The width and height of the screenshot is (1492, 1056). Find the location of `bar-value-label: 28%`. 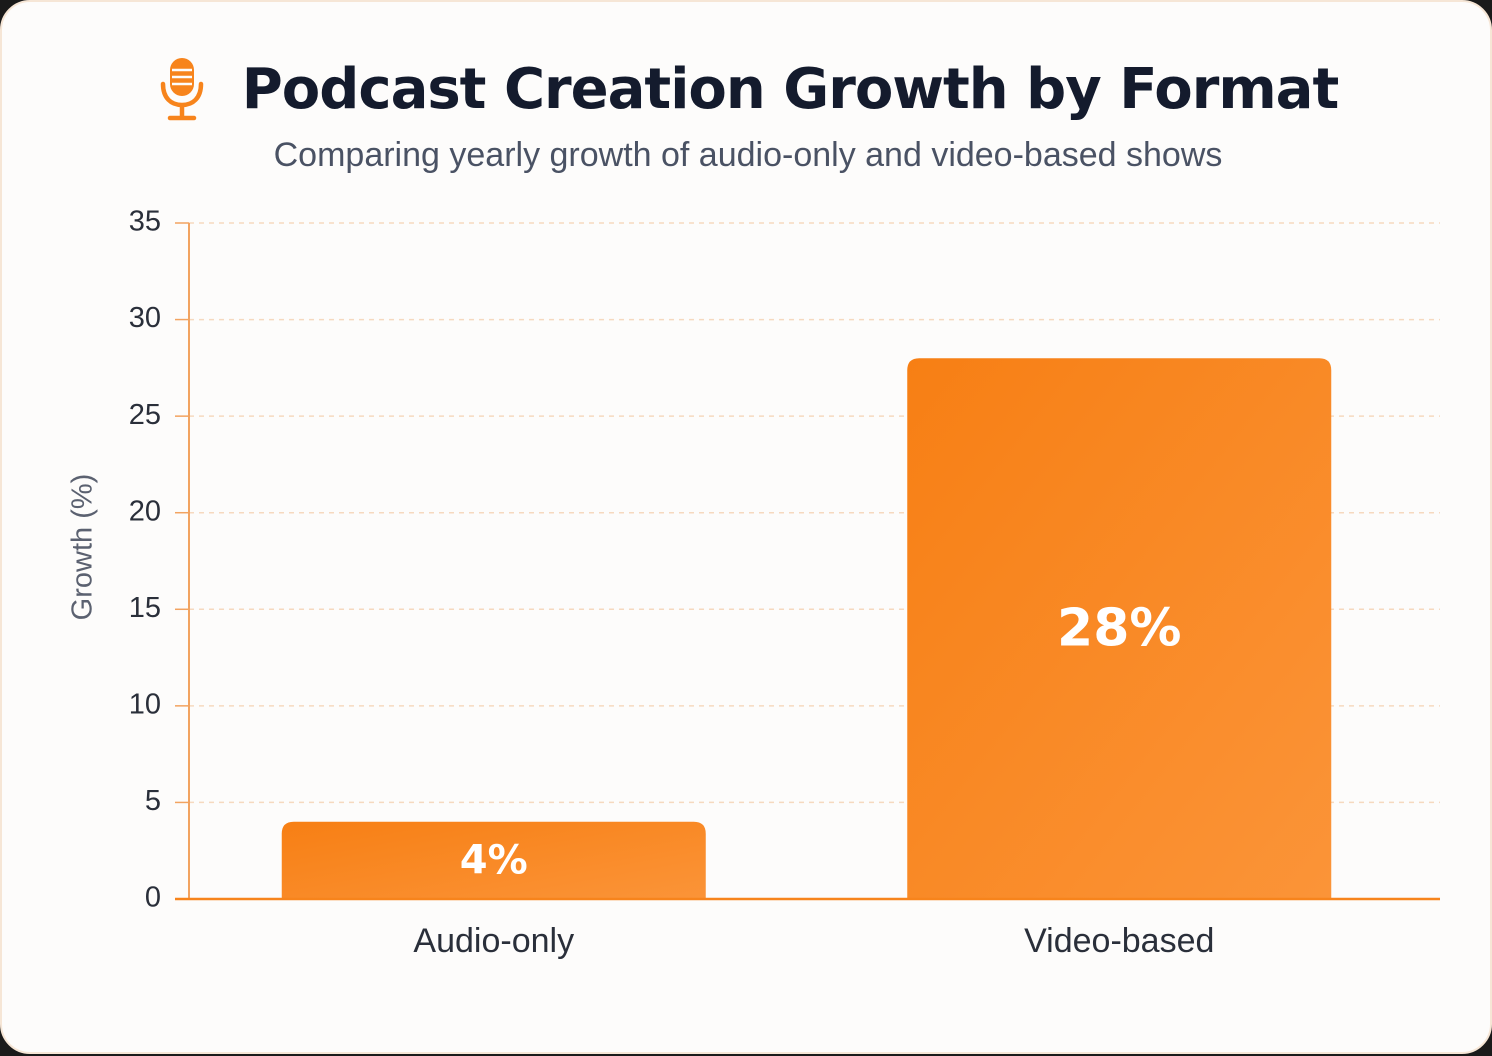

bar-value-label: 28% is located at coordinates (1119, 629).